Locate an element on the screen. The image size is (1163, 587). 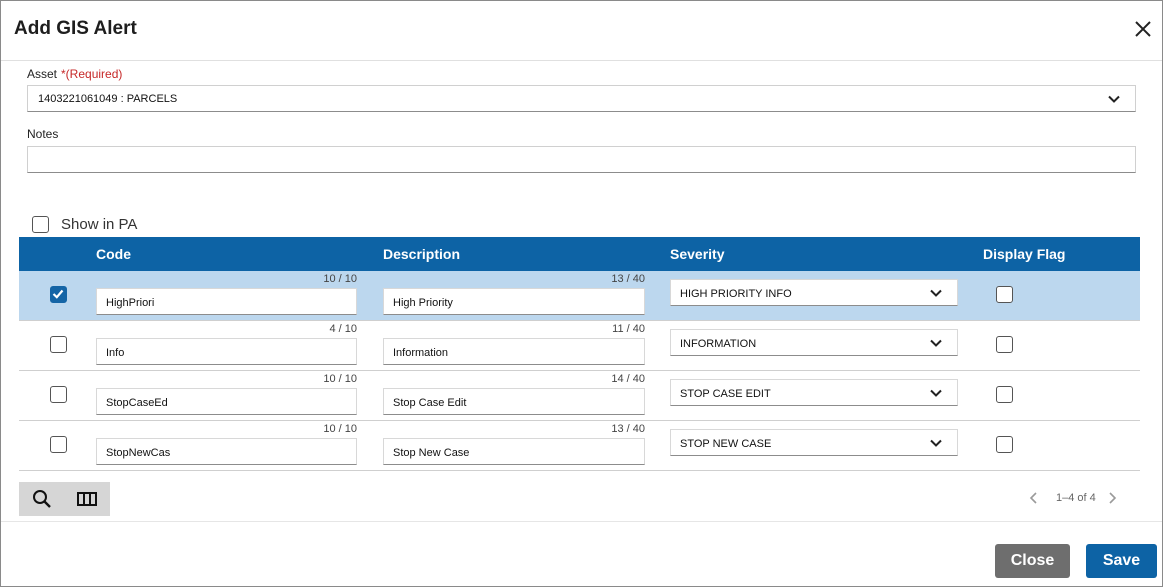
close-button: Close is located at coordinates (1032, 561).